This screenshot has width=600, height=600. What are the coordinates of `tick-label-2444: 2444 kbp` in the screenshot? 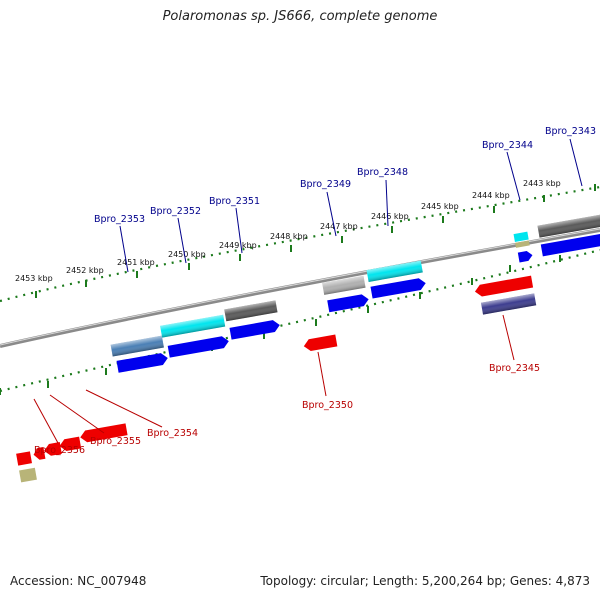 It's located at (491, 195).